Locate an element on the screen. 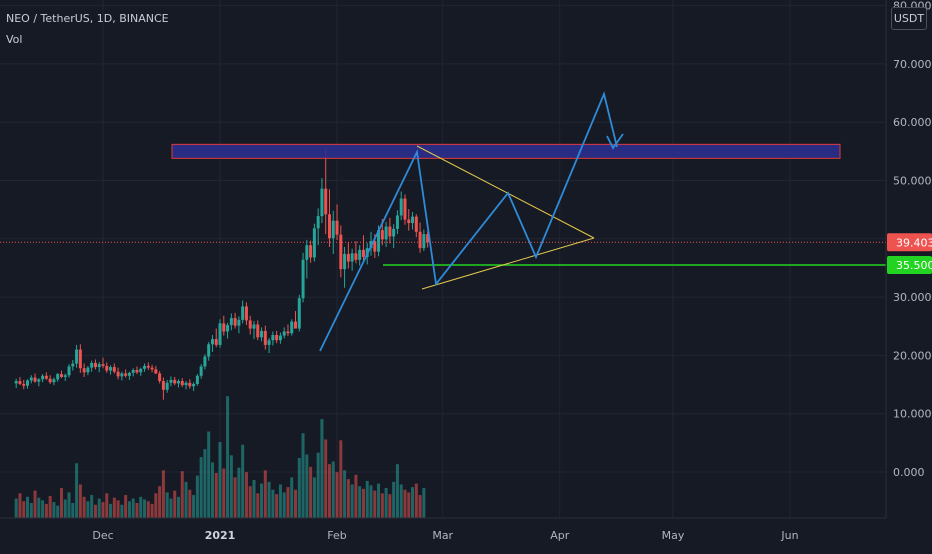 The height and width of the screenshot is (554, 932). last-price-marker is located at coordinates (909, 242).